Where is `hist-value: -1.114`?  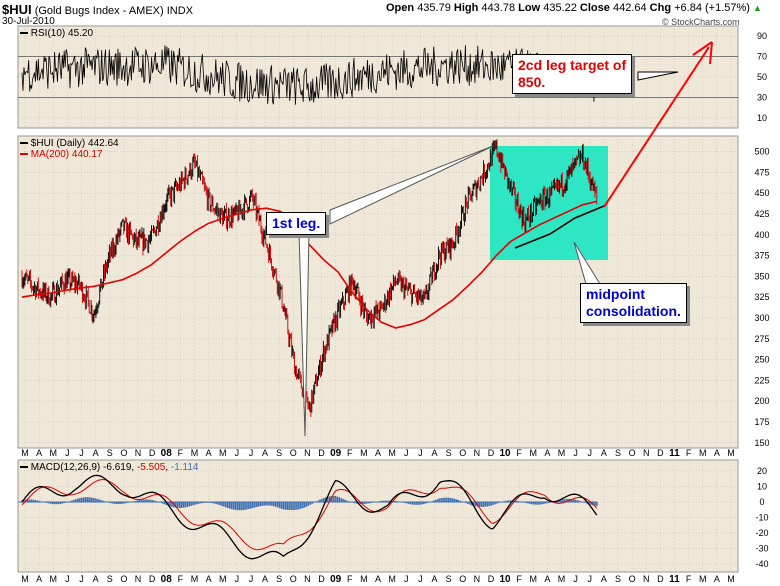 hist-value: -1.114 is located at coordinates (184, 467).